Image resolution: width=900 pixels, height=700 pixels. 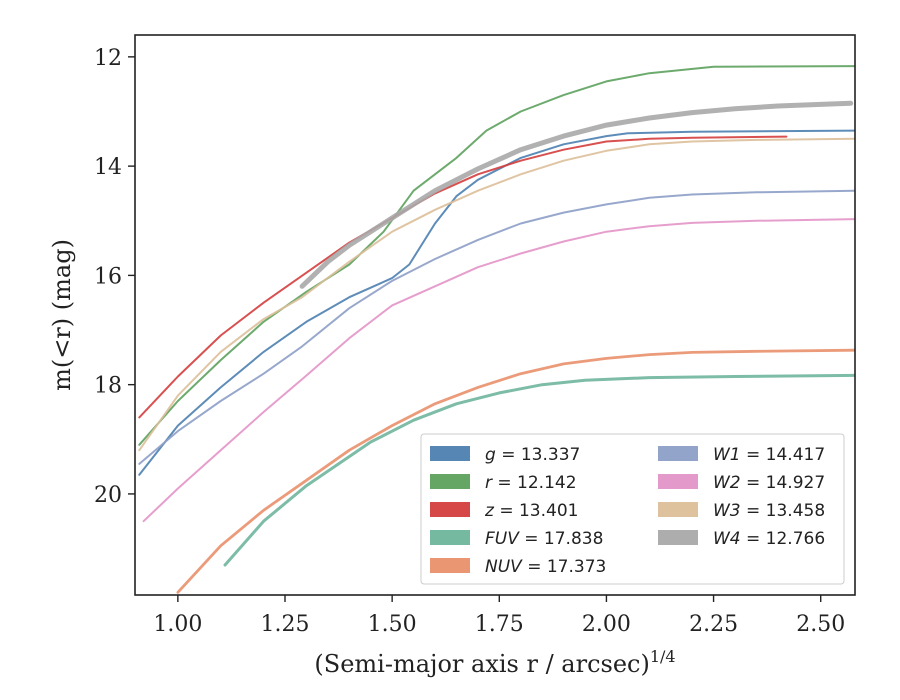 What do you see at coordinates (820, 624) in the screenshot?
I see `x-tick-label: 2.50` at bounding box center [820, 624].